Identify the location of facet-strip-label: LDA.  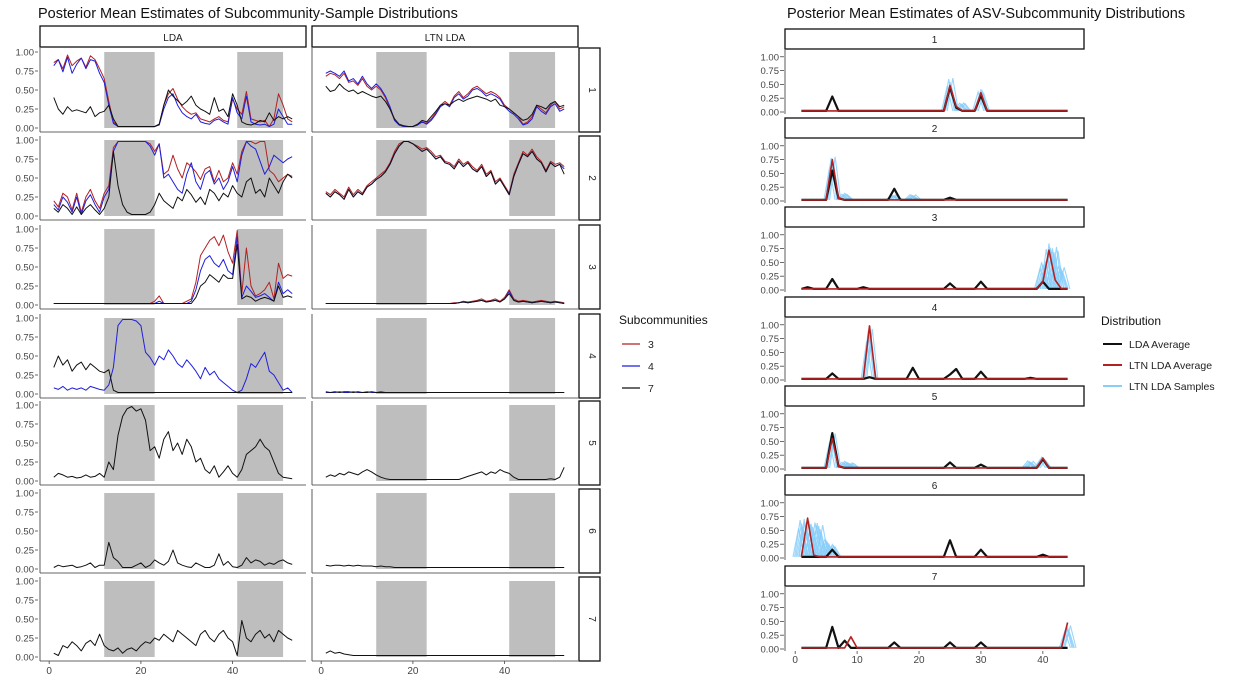
(173, 38).